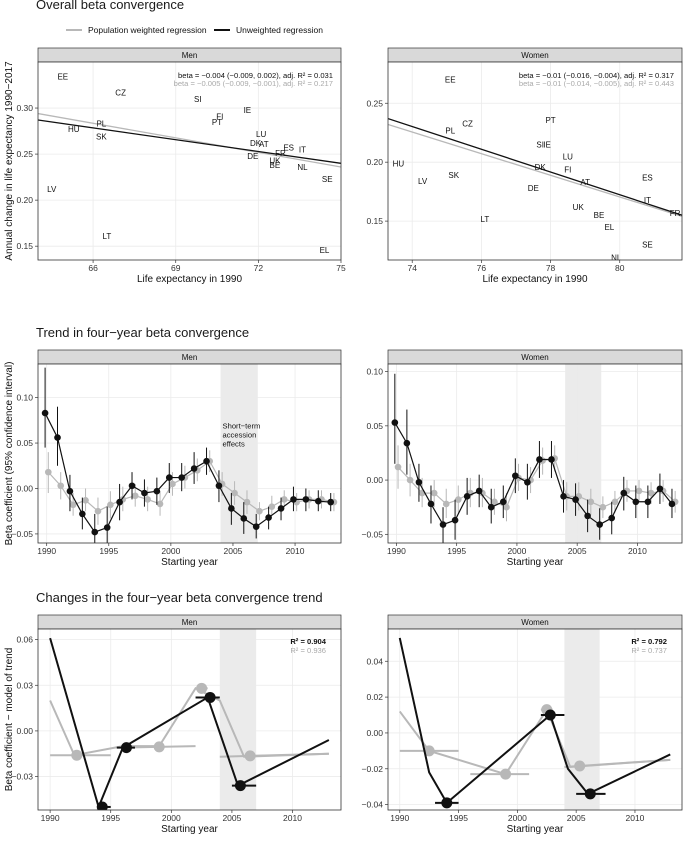 The image size is (690, 865). What do you see at coordinates (259, 268) in the screenshot?
I see `x-tick-label: 72` at bounding box center [259, 268].